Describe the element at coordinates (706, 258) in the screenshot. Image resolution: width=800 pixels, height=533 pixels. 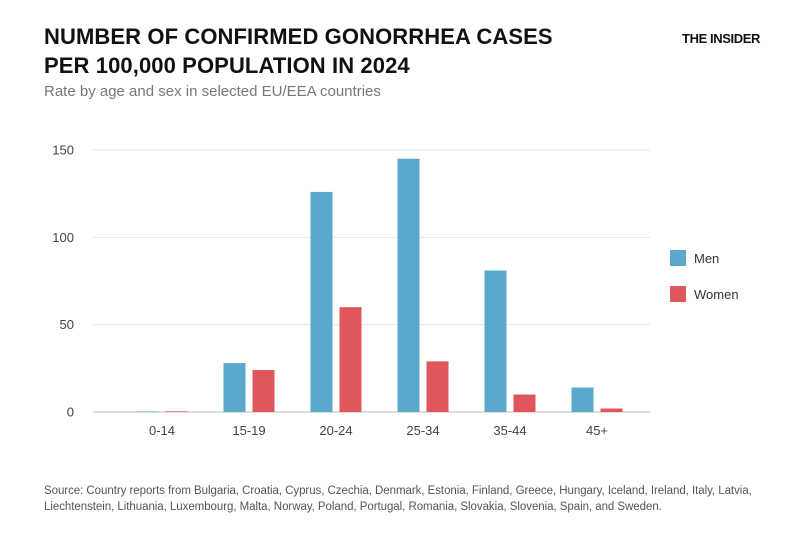
I see `legend-label-men: Men` at that location.